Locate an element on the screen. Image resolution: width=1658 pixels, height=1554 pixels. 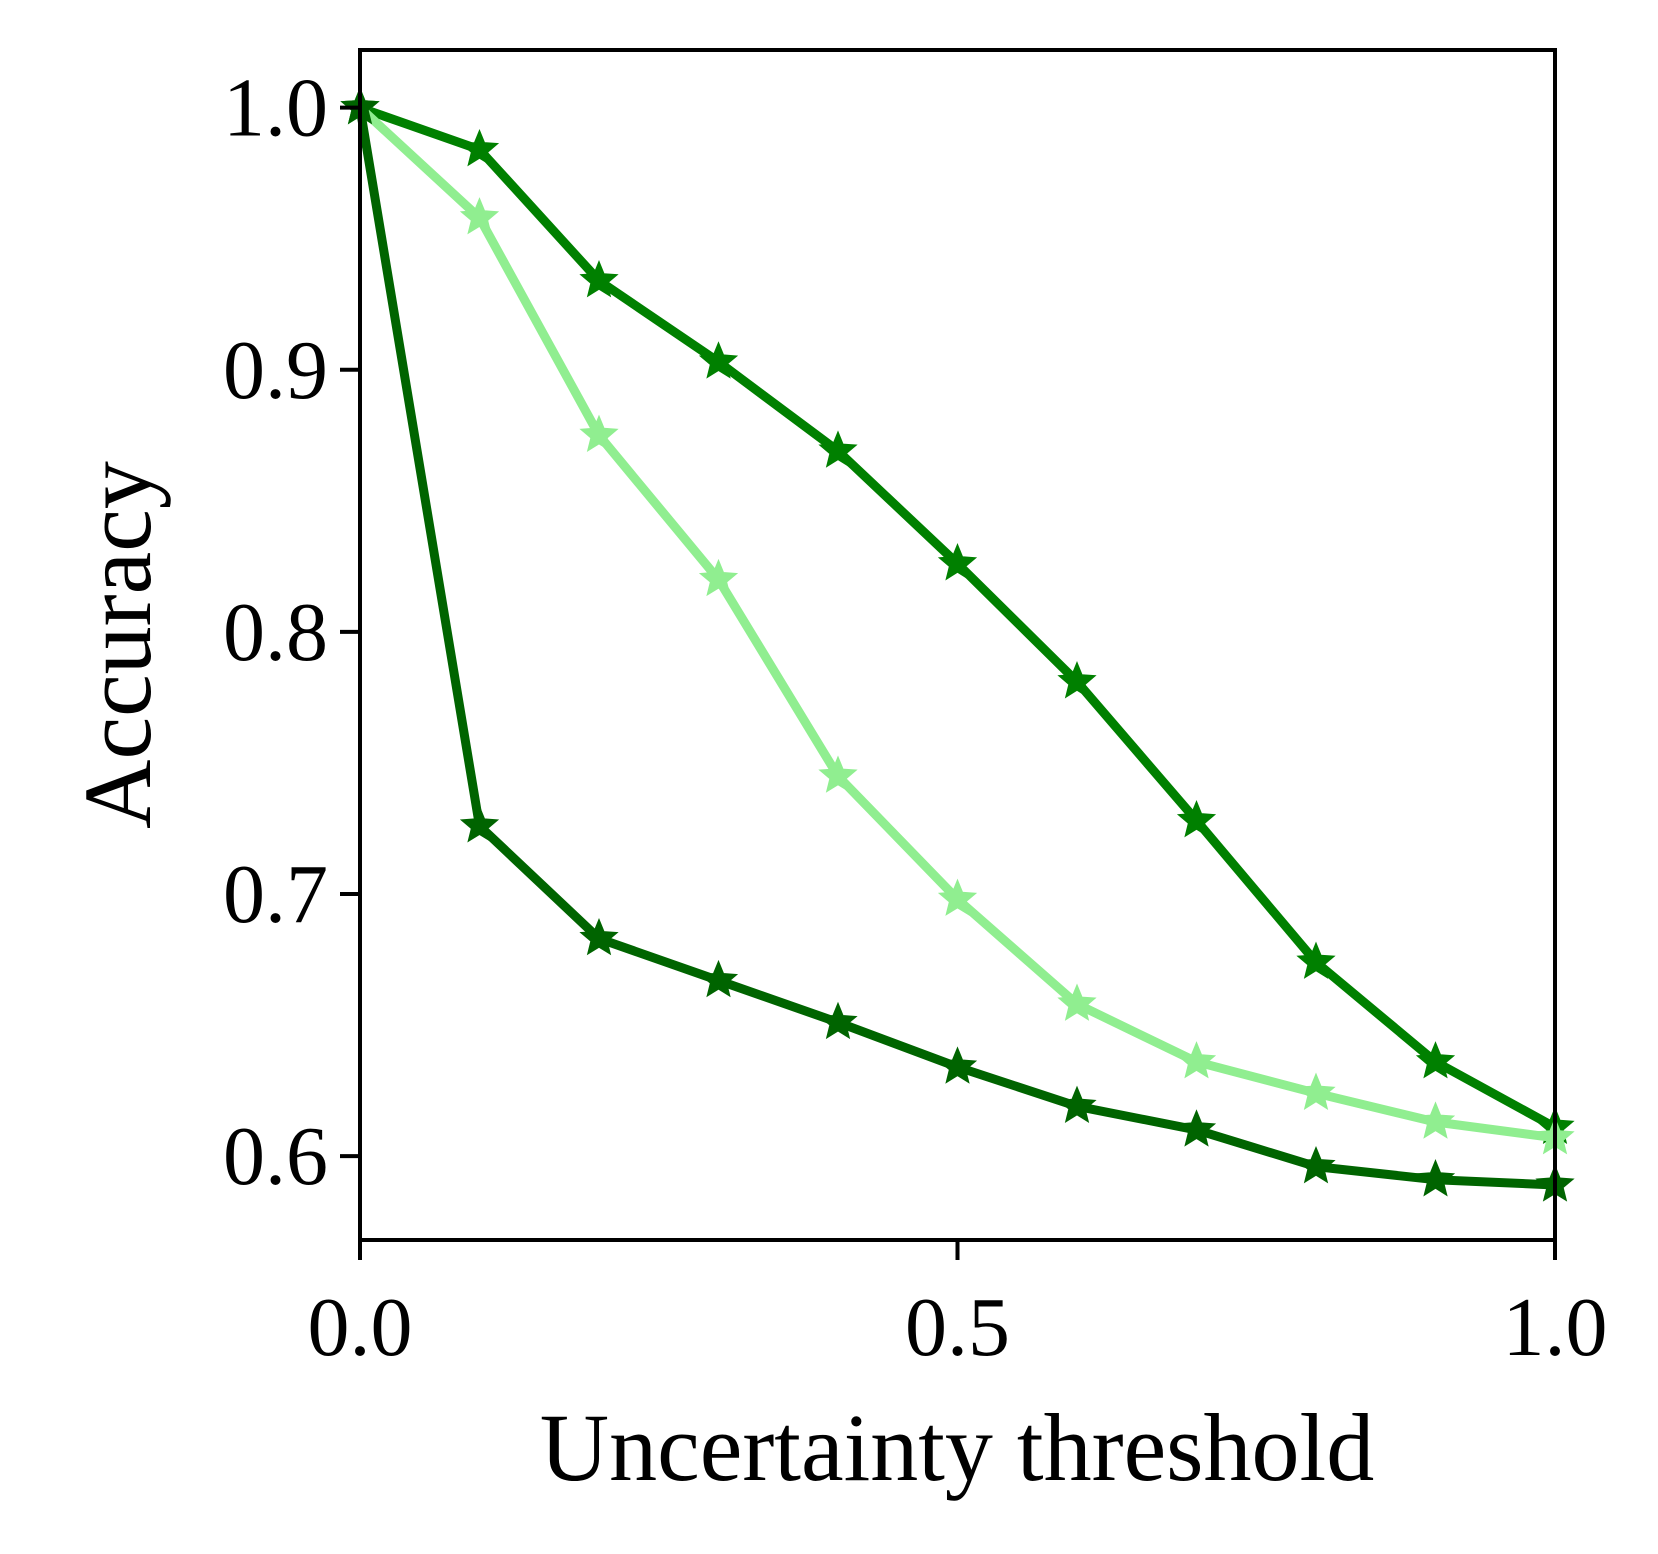
x-axis-title: Uncertainty threshold is located at coordinates (957, 1447).